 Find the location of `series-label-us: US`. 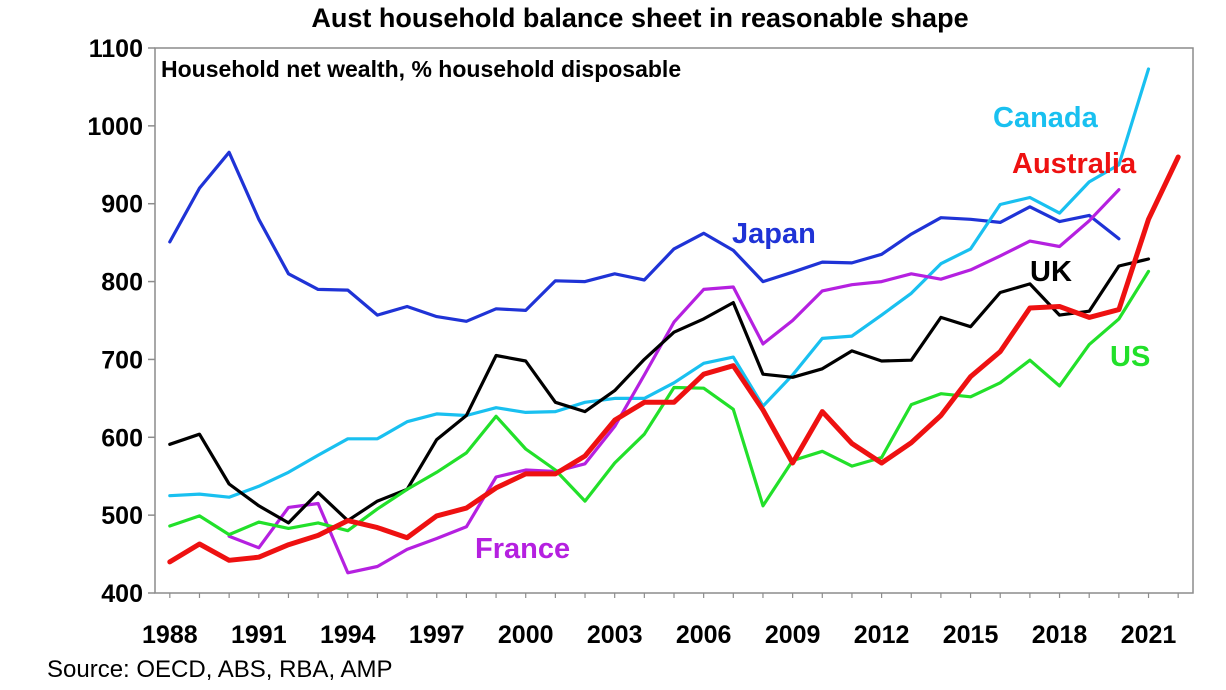

series-label-us: US is located at coordinates (1130, 357).